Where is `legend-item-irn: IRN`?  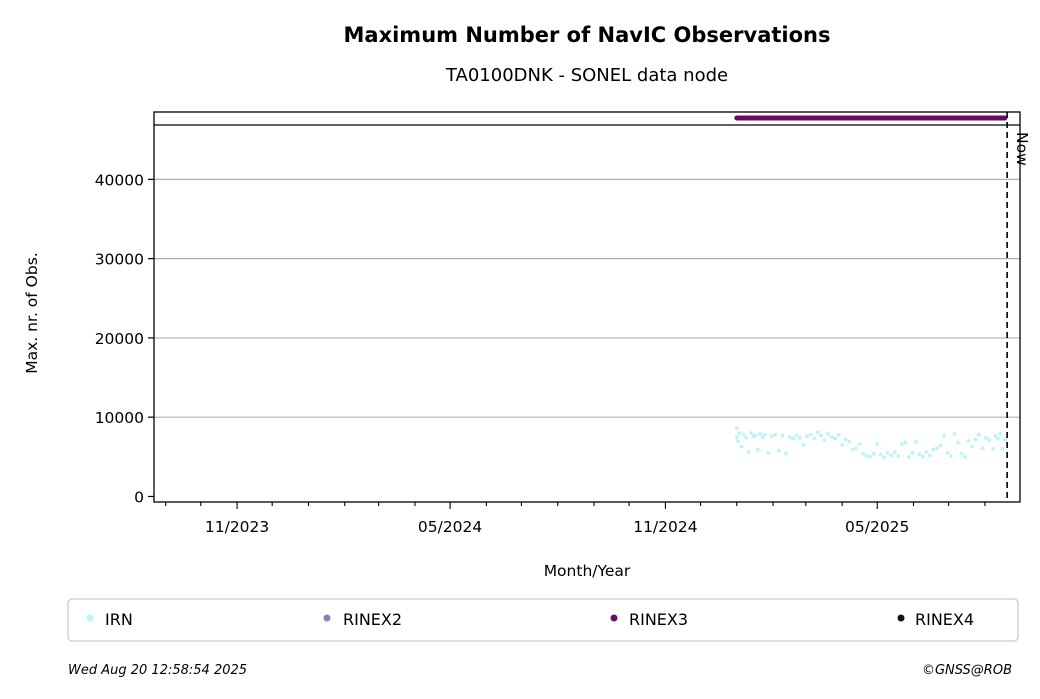
legend-item-irn: IRN is located at coordinates (109, 619).